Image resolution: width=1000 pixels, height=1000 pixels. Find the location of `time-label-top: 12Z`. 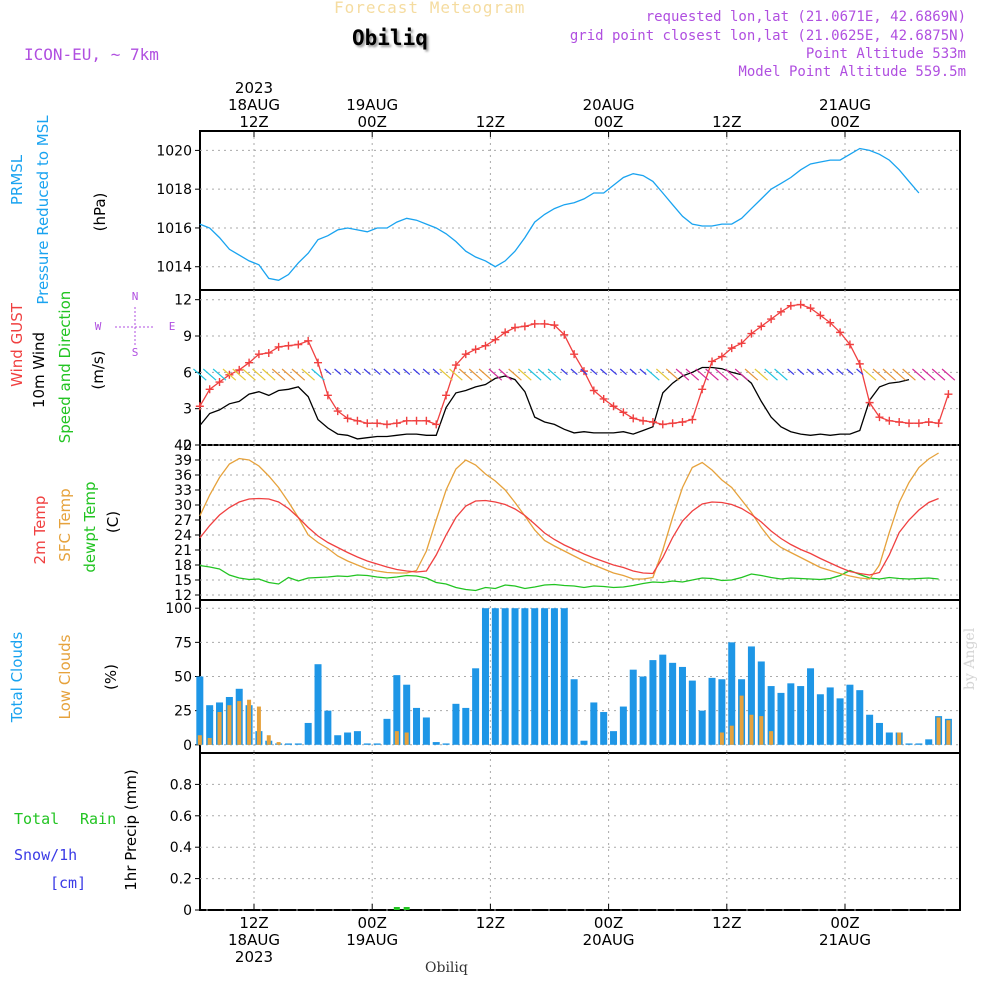

time-label-top: 12Z is located at coordinates (490, 122).